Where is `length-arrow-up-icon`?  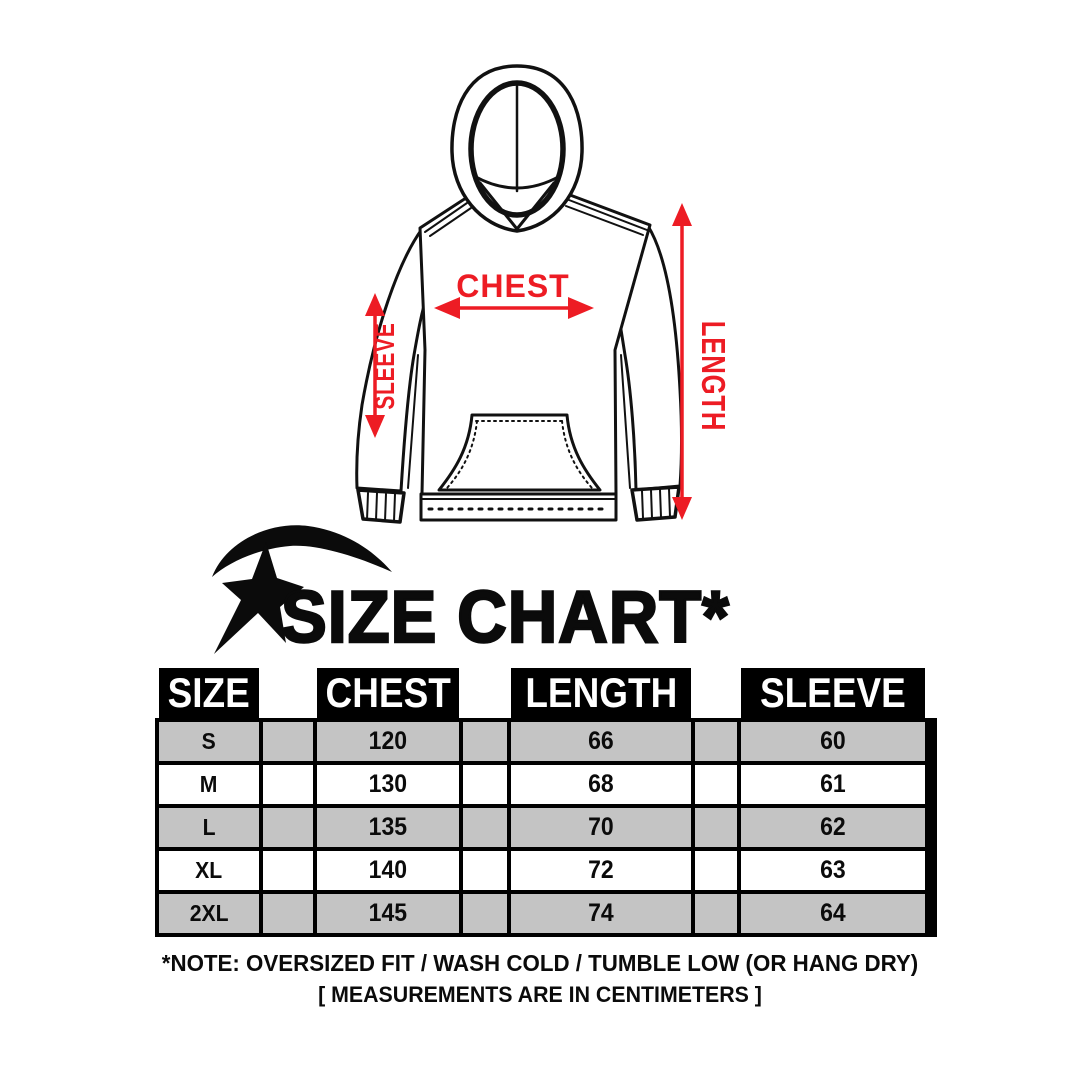
length-arrow-up-icon is located at coordinates (682, 214).